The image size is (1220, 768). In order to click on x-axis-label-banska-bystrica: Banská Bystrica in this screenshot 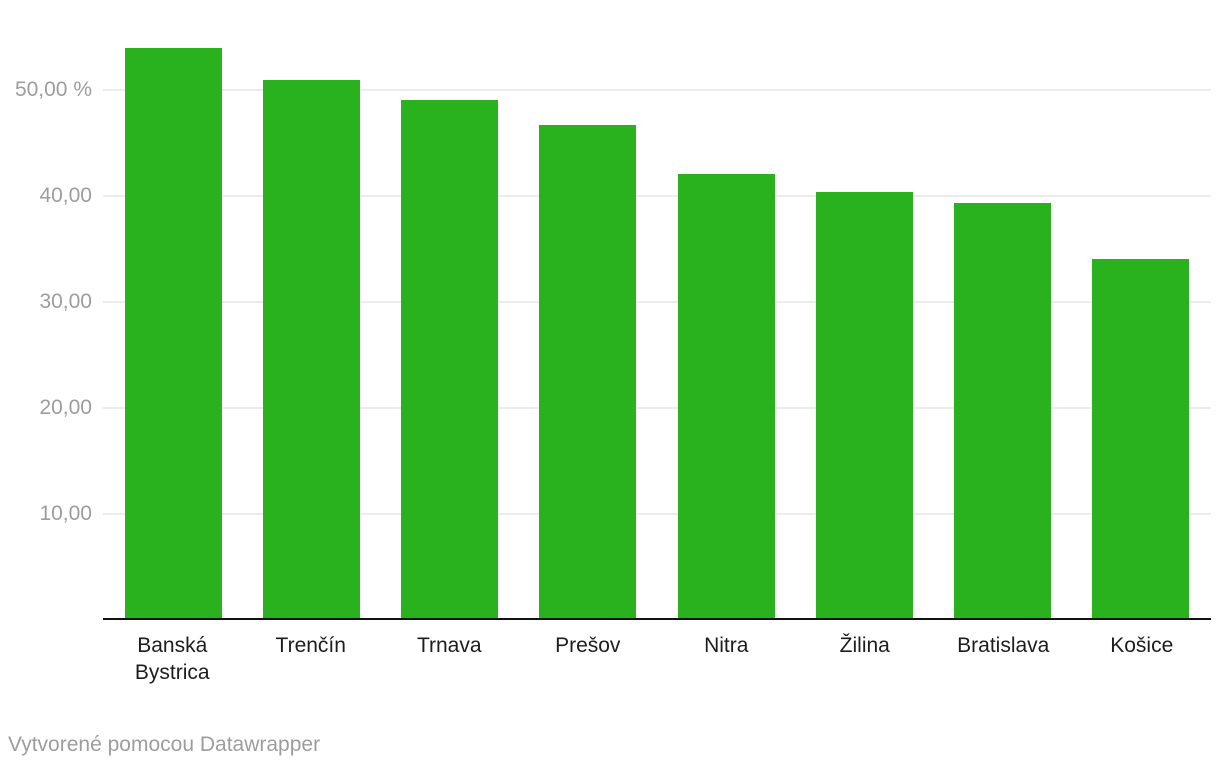, I will do `click(172, 659)`.